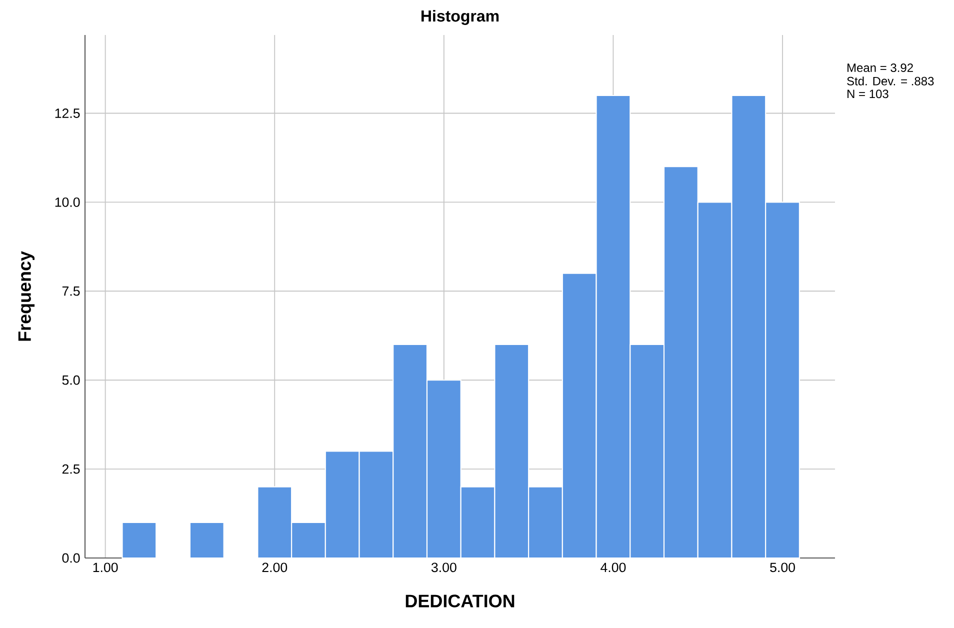 The width and height of the screenshot is (954, 628). Describe the element at coordinates (460, 17) in the screenshot. I see `chart-title: Histogram` at that location.